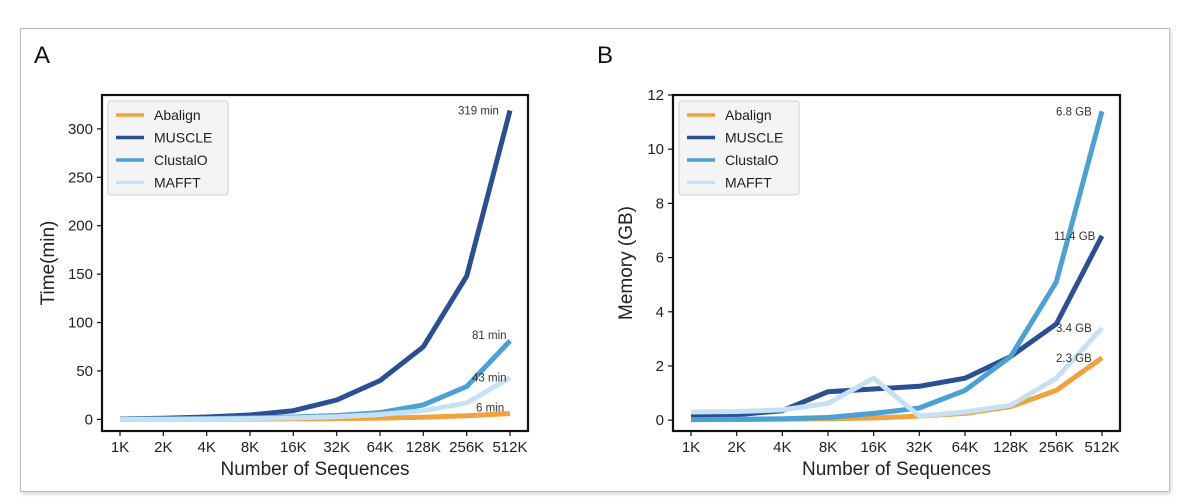  What do you see at coordinates (605, 55) in the screenshot?
I see `panel-letter-b: B` at bounding box center [605, 55].